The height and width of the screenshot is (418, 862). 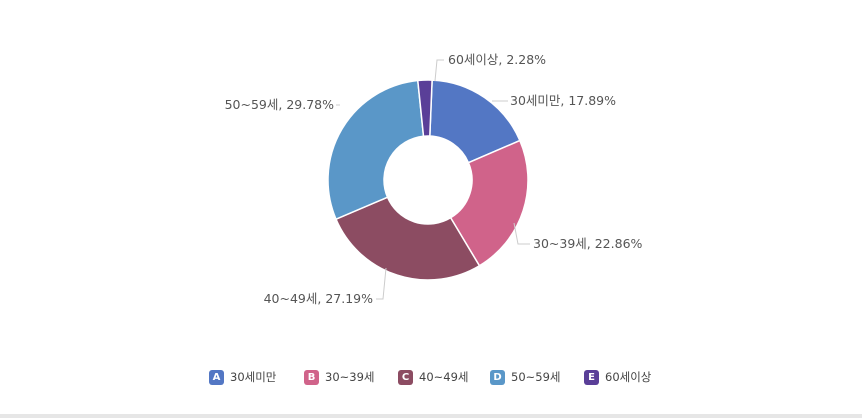 I want to click on legend-item-e: E 60세이상, so click(x=617, y=377).